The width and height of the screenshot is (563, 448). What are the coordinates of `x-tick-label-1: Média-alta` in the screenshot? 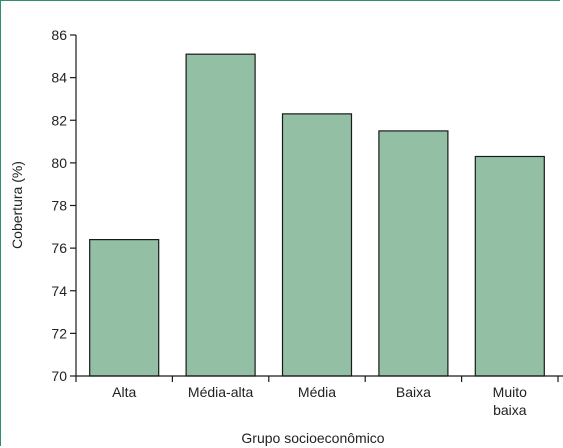 It's located at (221, 392).